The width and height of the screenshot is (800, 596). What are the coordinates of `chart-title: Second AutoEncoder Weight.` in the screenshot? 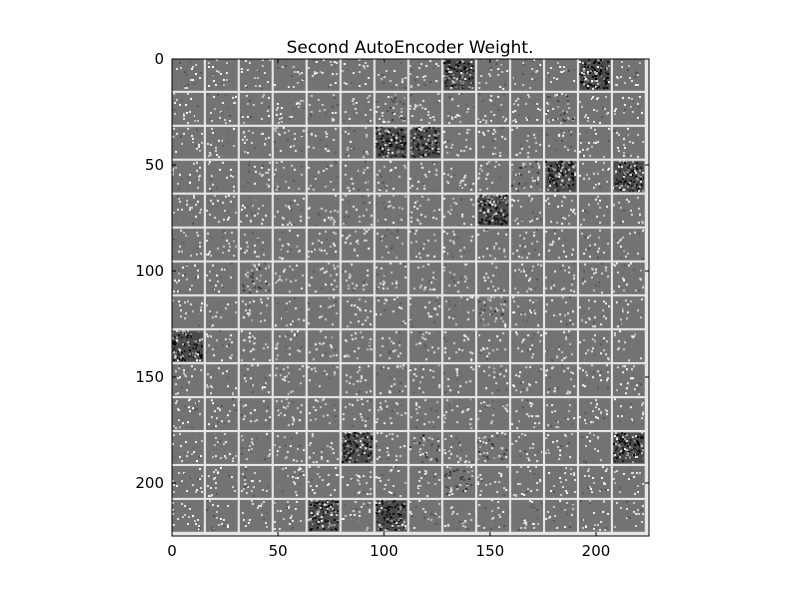 It's located at (410, 48).